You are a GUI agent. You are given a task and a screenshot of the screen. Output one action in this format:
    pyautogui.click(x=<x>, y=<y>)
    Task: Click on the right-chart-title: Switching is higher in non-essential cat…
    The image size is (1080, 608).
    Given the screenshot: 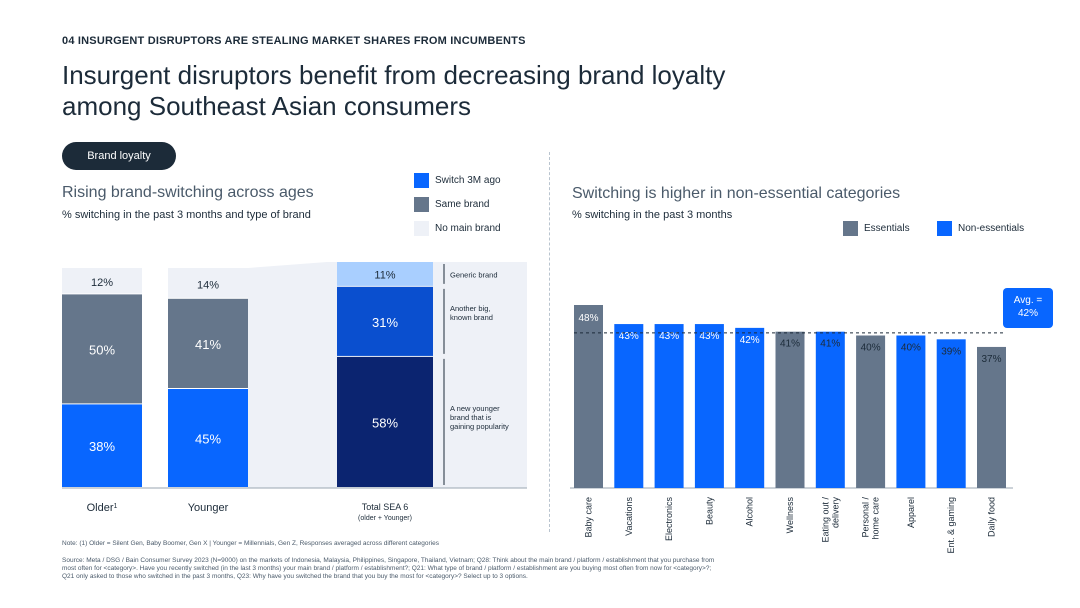 What is the action you would take?
    pyautogui.click(x=736, y=193)
    